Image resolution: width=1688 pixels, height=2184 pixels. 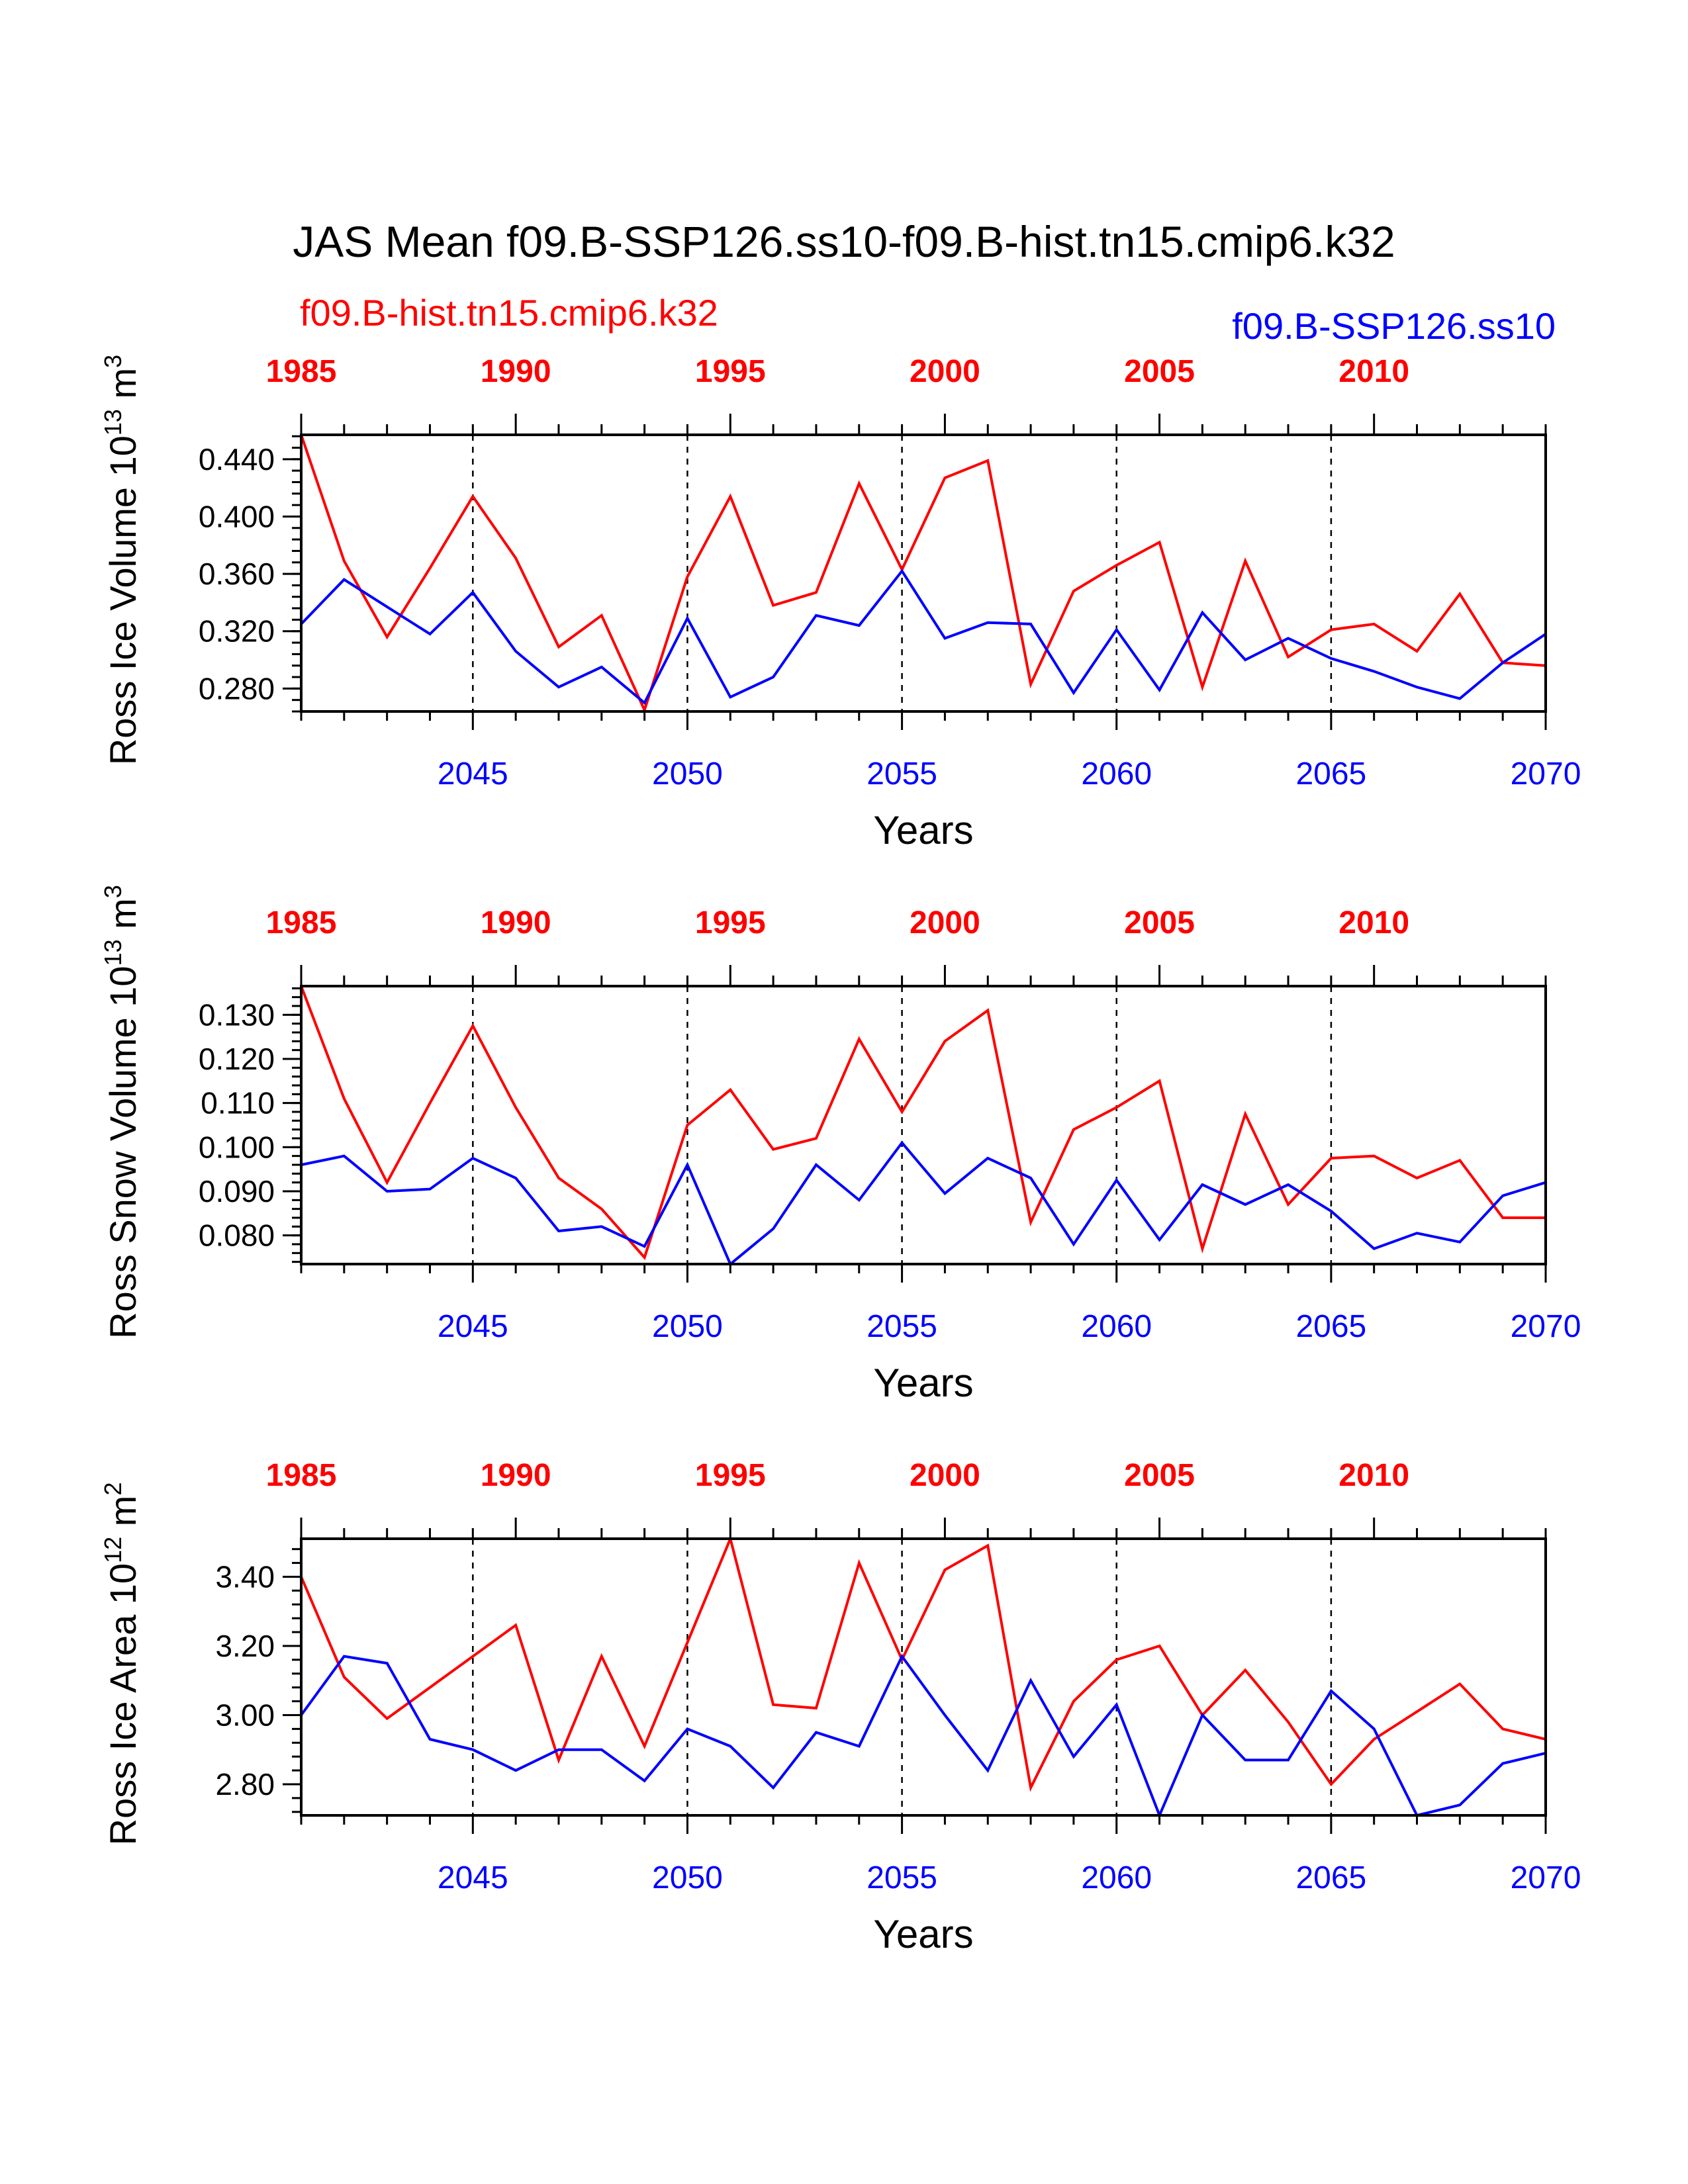 I want to click on y-tick-label: 0.080, so click(x=237, y=1235).